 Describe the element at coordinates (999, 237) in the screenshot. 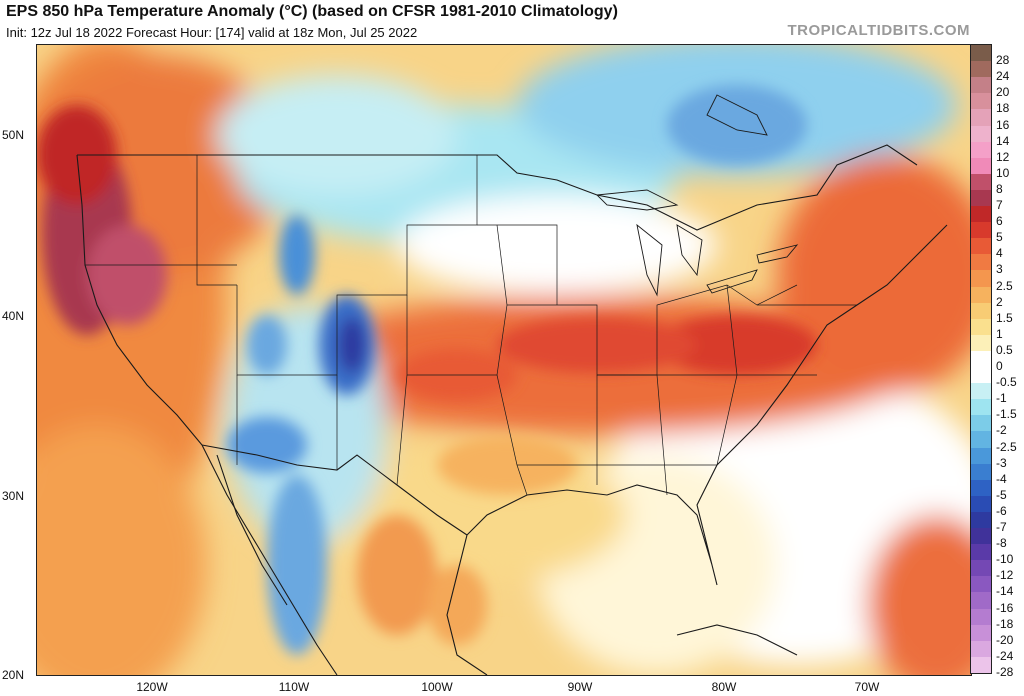

I see `colorbar-tick-label: 5` at that location.